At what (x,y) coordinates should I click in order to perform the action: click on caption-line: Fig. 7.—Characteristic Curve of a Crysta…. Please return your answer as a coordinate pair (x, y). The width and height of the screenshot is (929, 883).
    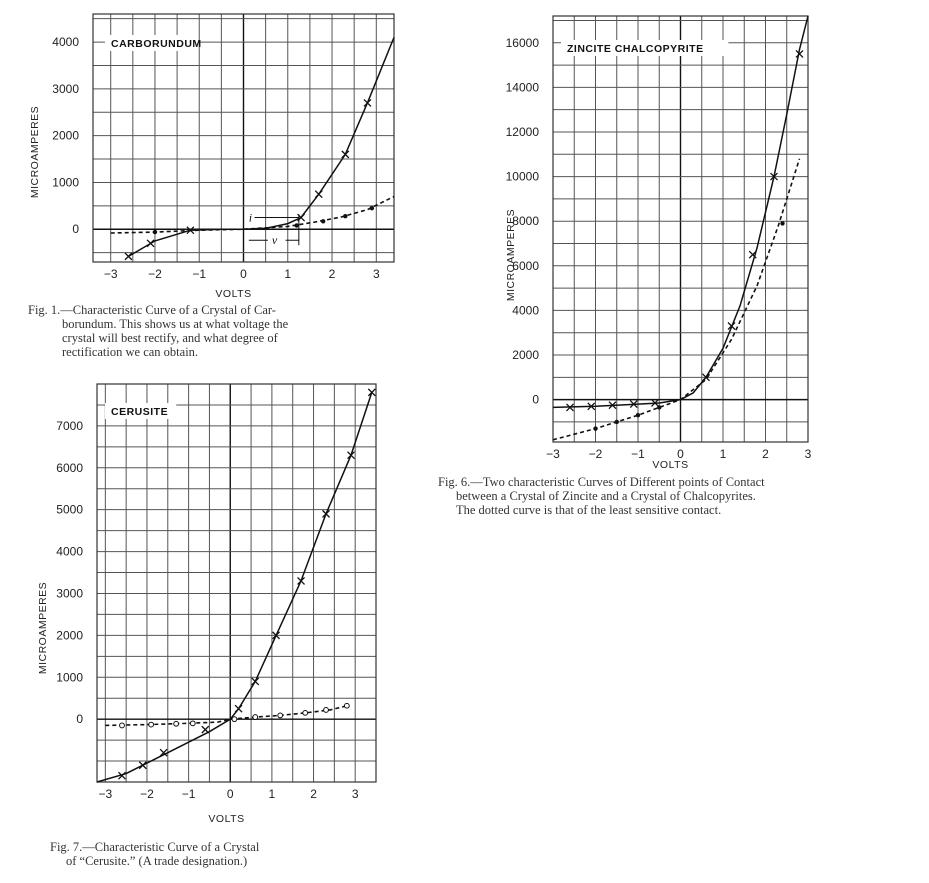
    Looking at the image, I should click on (155, 847).